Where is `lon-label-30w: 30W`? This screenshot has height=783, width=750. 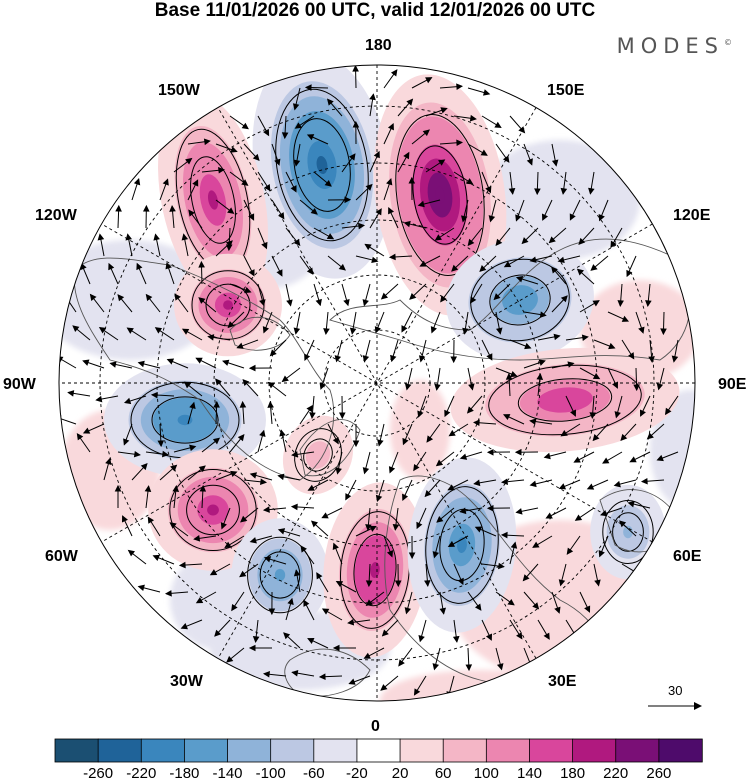
lon-label-30w: 30W is located at coordinates (186, 681).